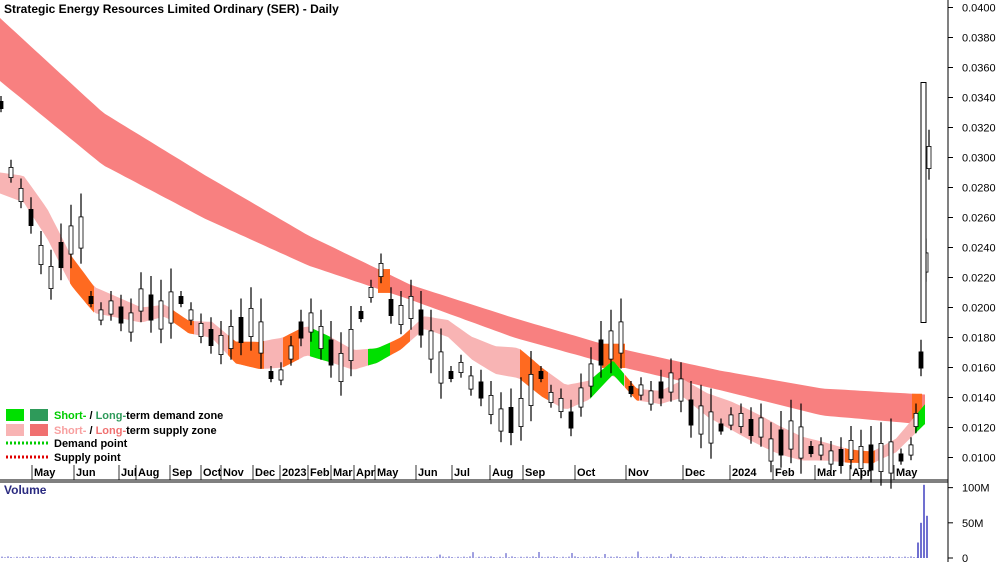 This screenshot has height=562, width=1000. I want to click on legend-supply-label: Short- / Long-term supply zone, so click(135, 431).